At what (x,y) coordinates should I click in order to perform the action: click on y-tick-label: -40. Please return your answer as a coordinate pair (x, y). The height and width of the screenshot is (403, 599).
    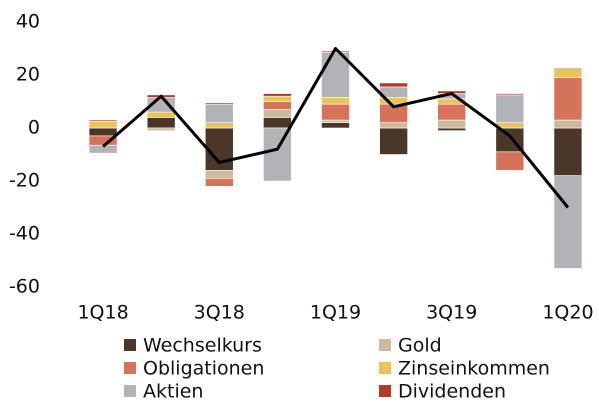
    Looking at the image, I should click on (24, 234).